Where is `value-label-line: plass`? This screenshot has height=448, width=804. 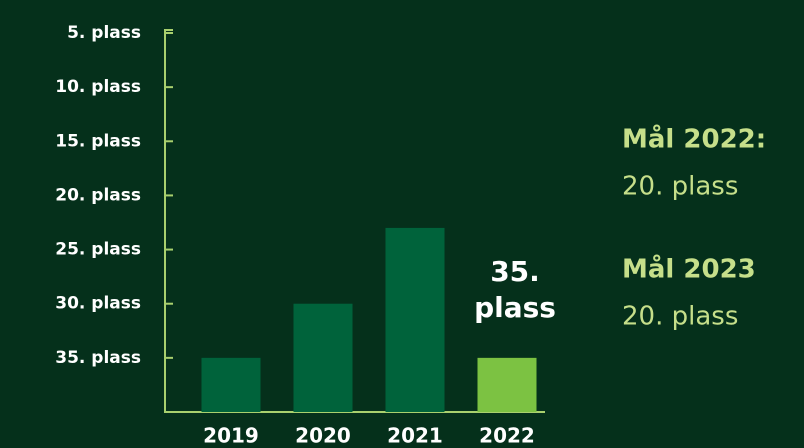 value-label-line: plass is located at coordinates (515, 307).